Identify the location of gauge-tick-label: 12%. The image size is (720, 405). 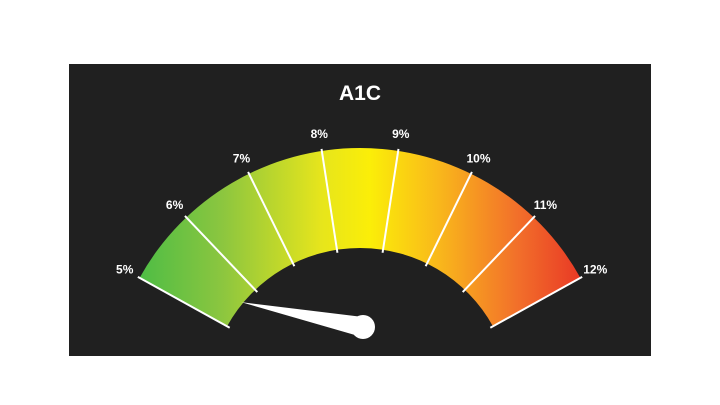
(595, 270).